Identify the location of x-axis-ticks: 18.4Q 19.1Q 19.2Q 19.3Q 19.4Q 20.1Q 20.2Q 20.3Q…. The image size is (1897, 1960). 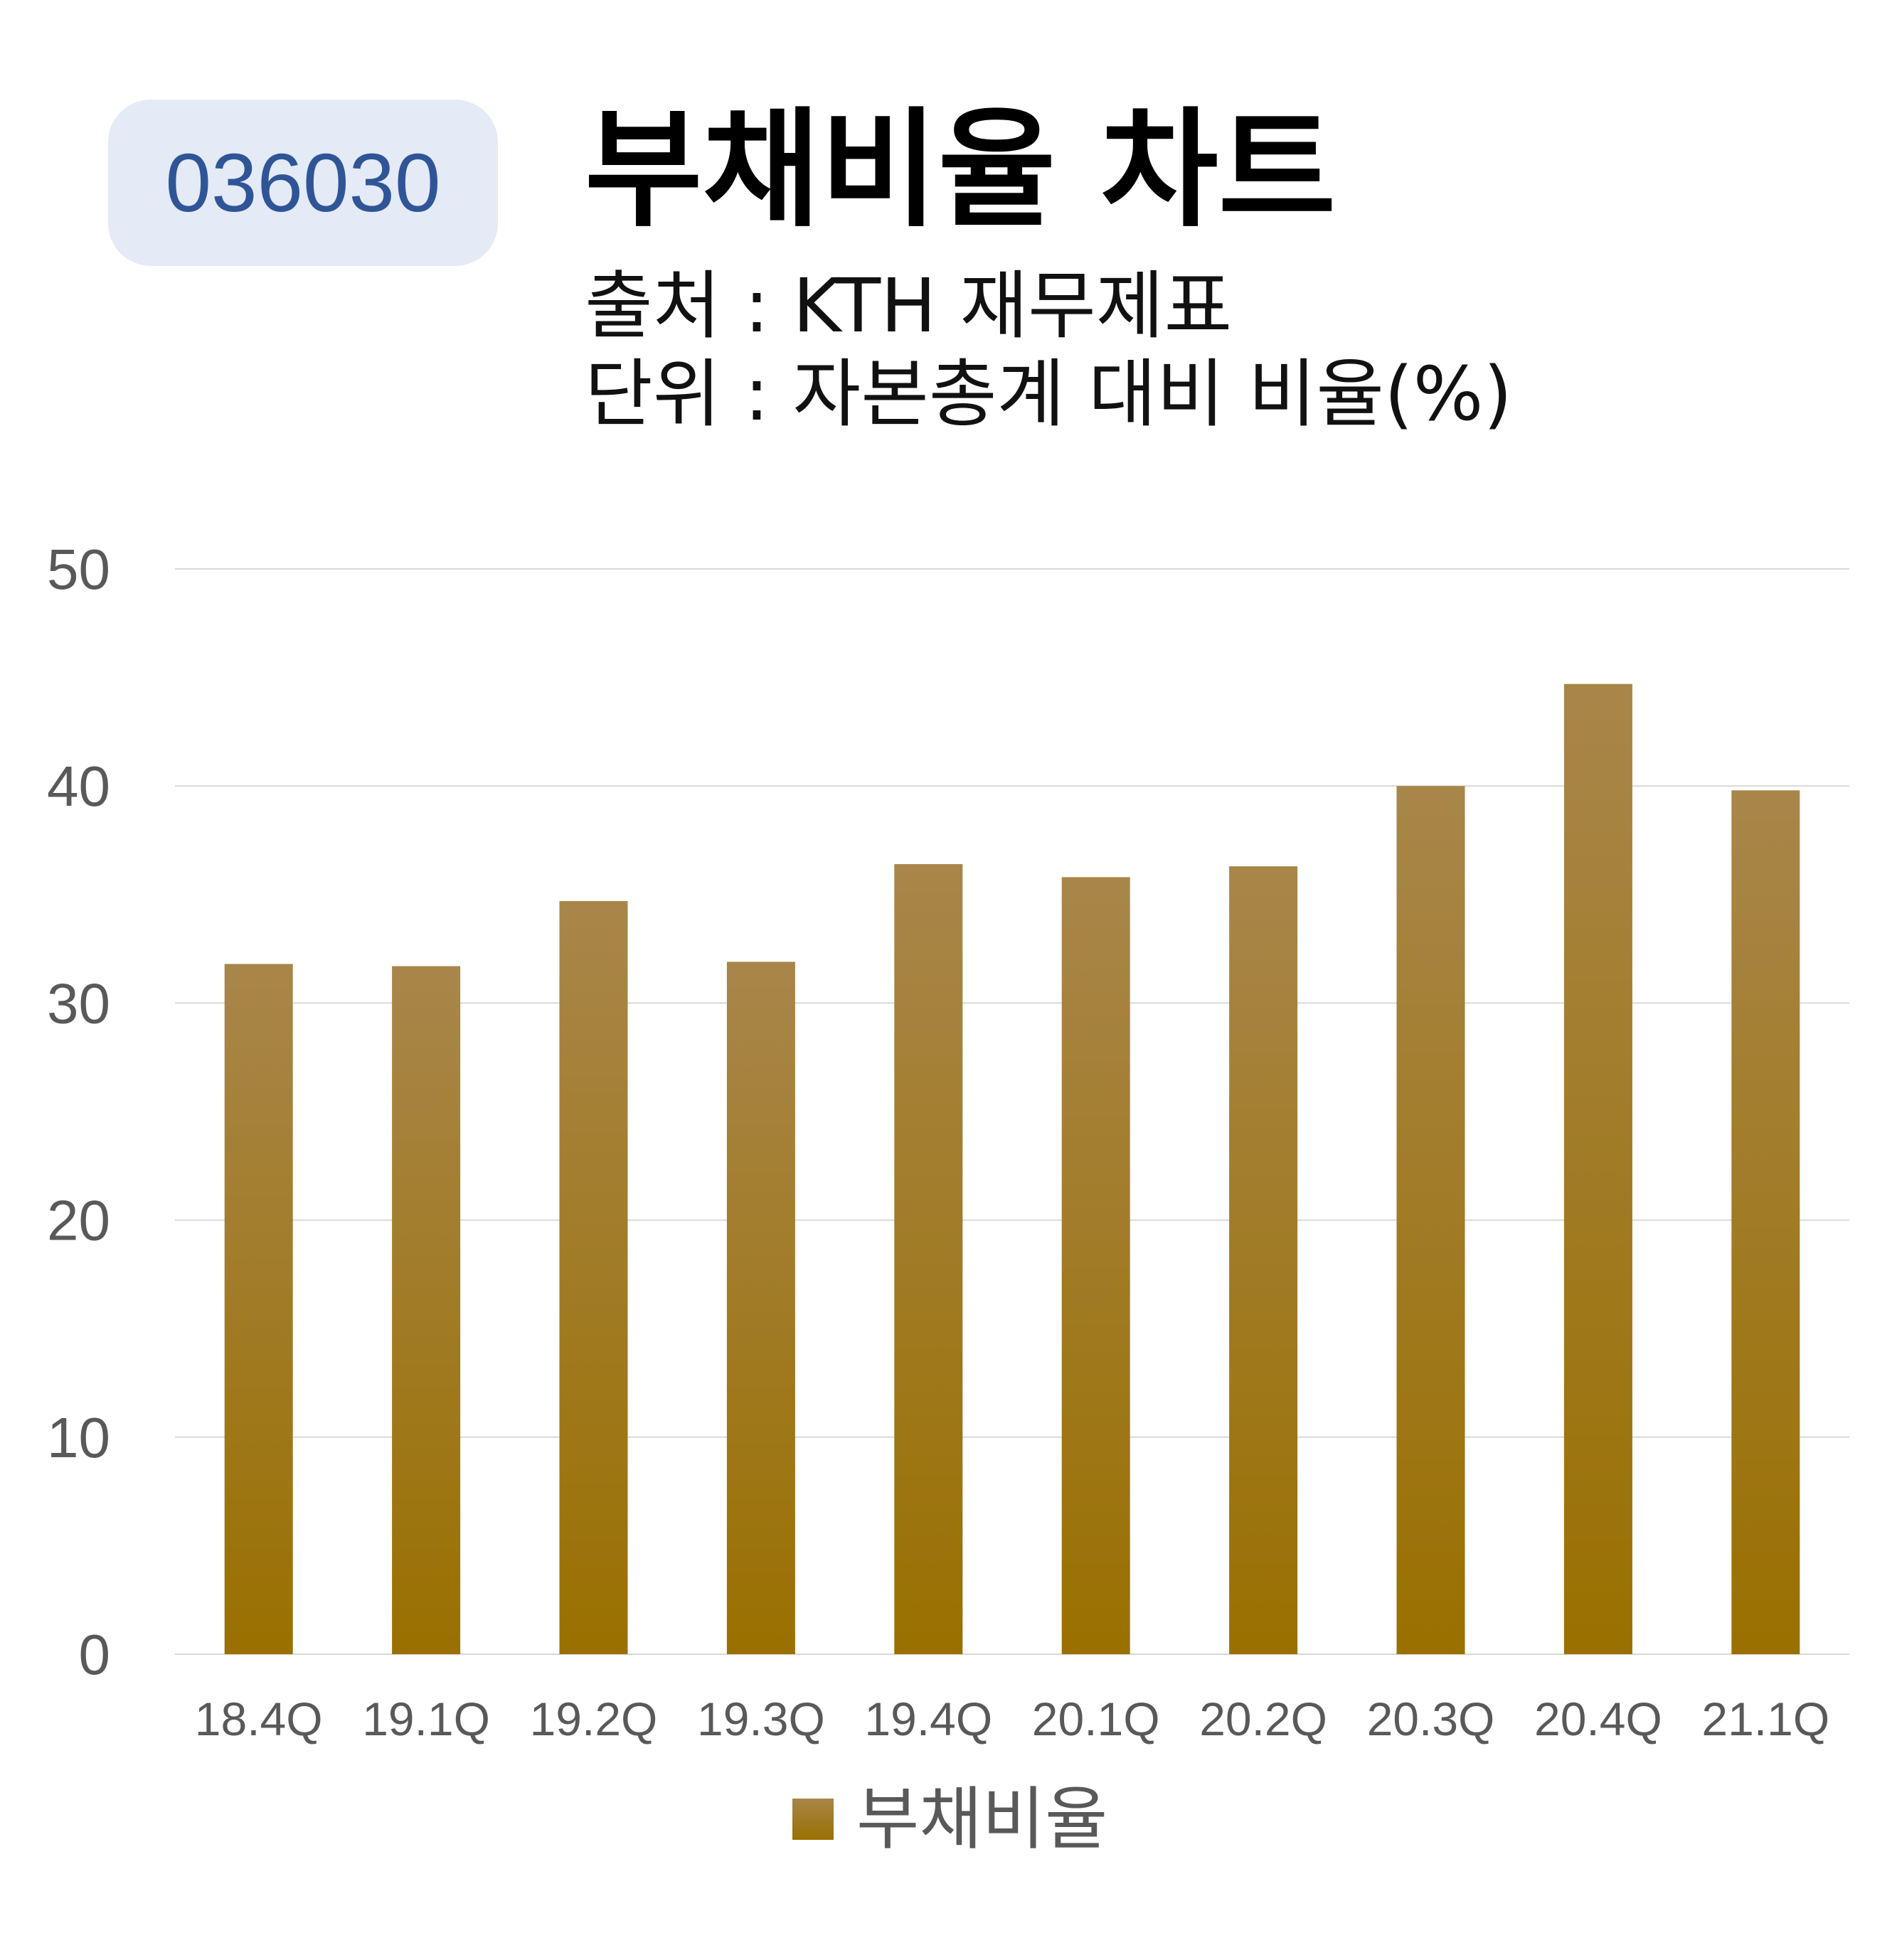
(1012, 1719).